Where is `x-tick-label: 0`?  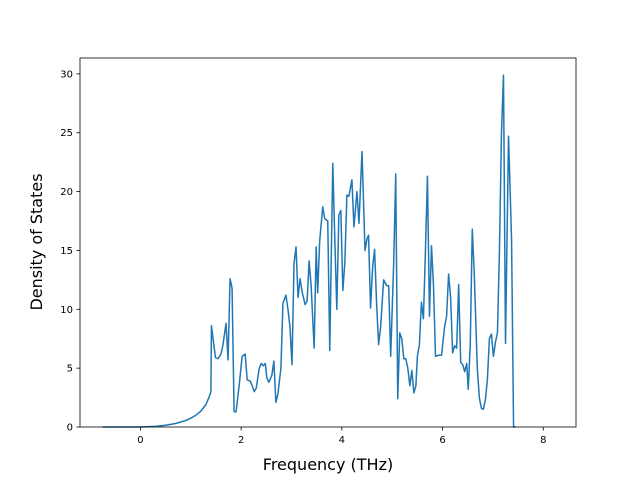
x-tick-label: 0 is located at coordinates (140, 440).